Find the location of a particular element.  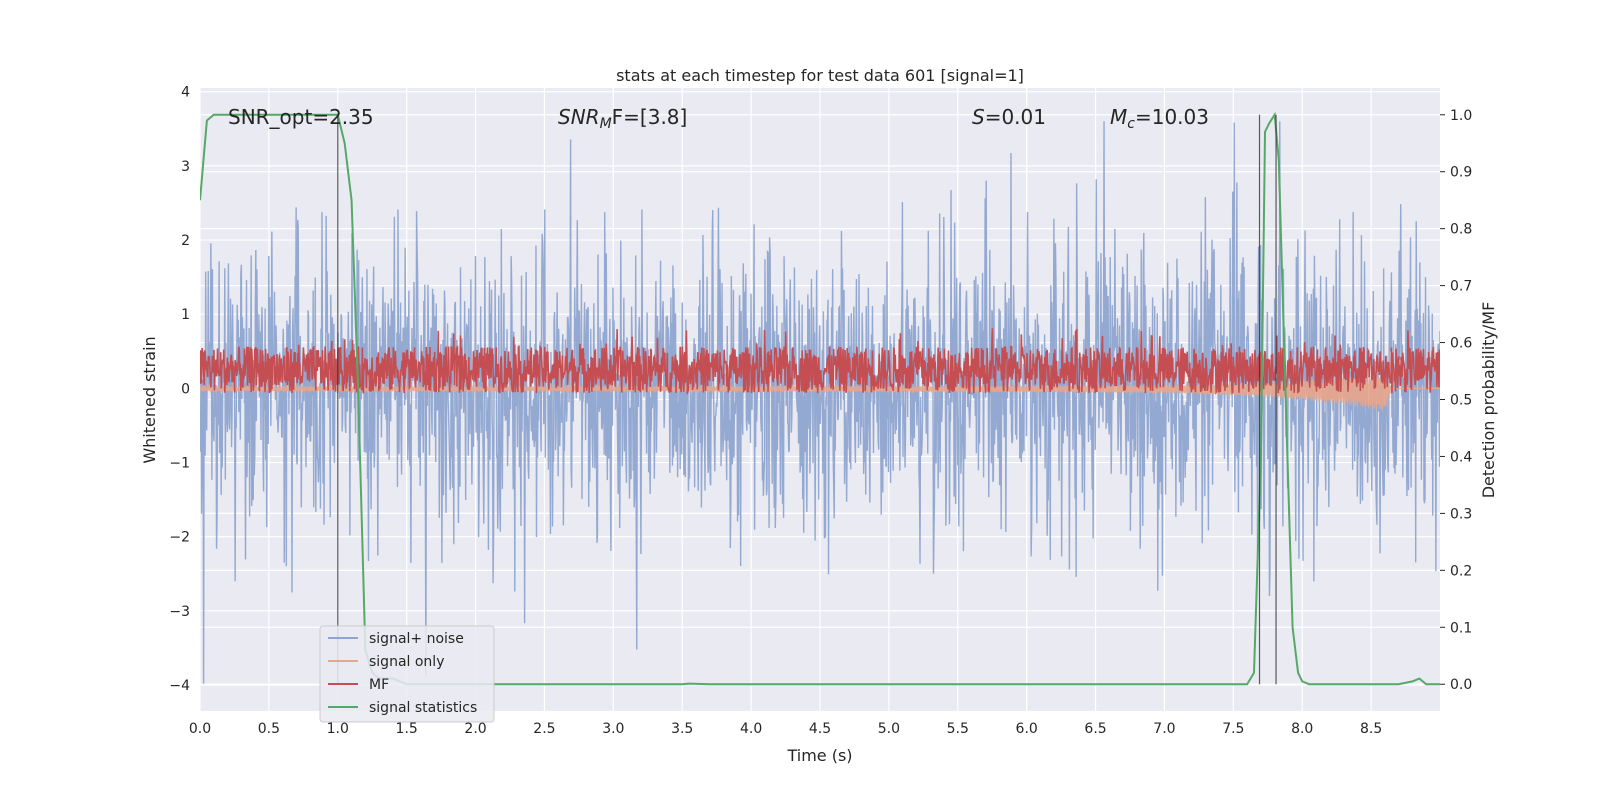

y2-tick-labels: 1.0 0.9 0.8 0.7 0.6 0.5 0.4 0.3 0.2 0.1 0.0 is located at coordinates (1456, 400).